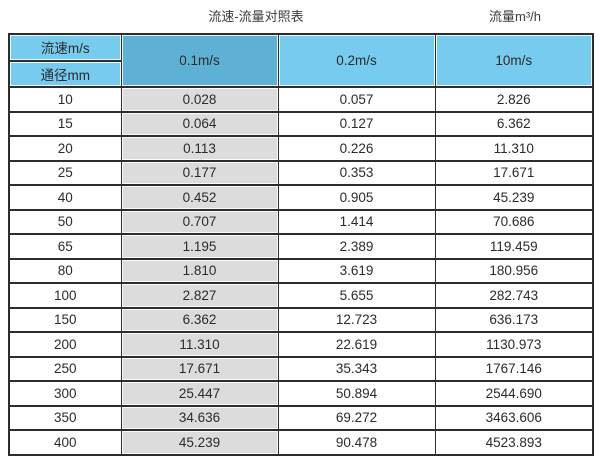 This screenshot has width=600, height=466. Describe the element at coordinates (65, 442) in the screenshot. I see `diameter-cell: 400` at that location.